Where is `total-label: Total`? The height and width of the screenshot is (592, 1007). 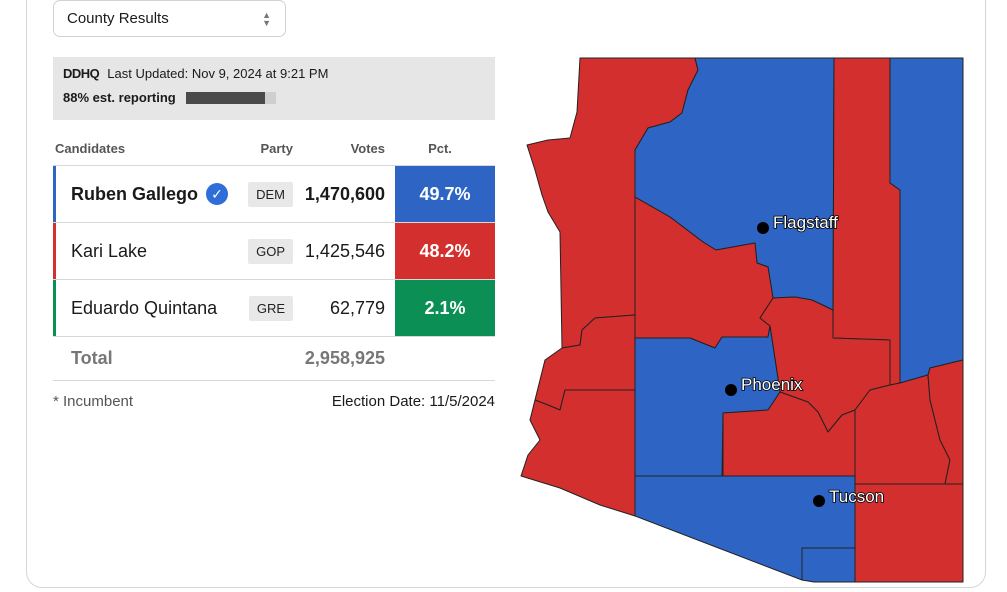 total-label: Total is located at coordinates (92, 358).